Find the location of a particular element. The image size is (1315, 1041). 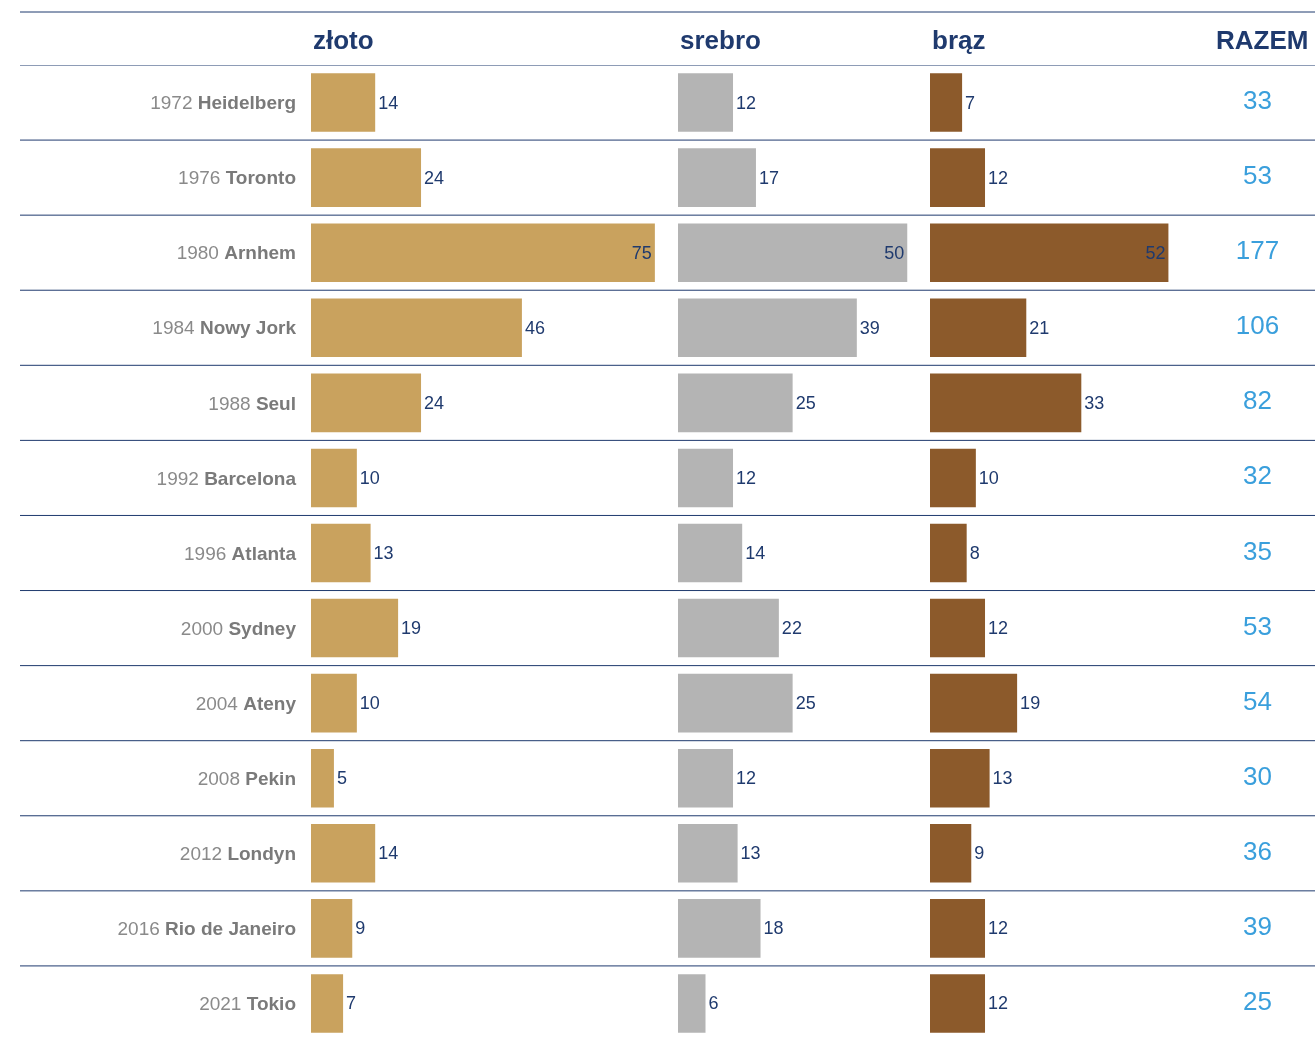

data-label: 106 is located at coordinates (1257, 325).